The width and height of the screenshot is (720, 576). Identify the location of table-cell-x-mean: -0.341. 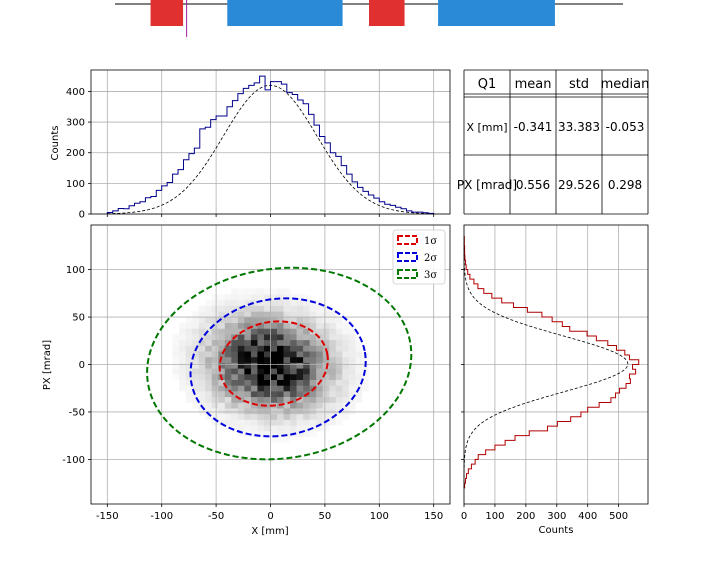
(533, 127).